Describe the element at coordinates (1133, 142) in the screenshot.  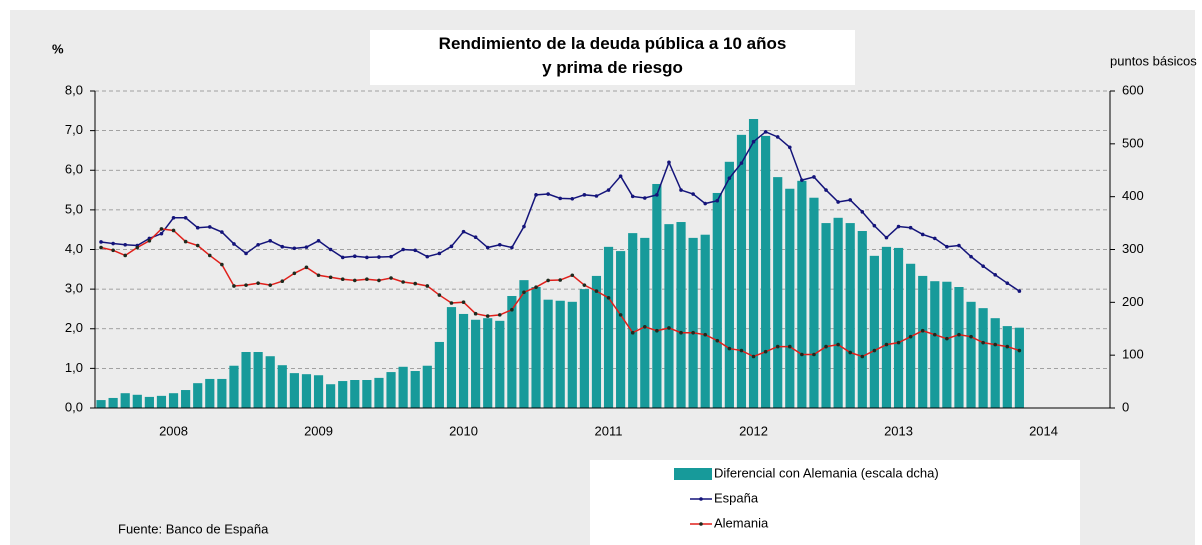
I see `y2-tick-label: 500` at that location.